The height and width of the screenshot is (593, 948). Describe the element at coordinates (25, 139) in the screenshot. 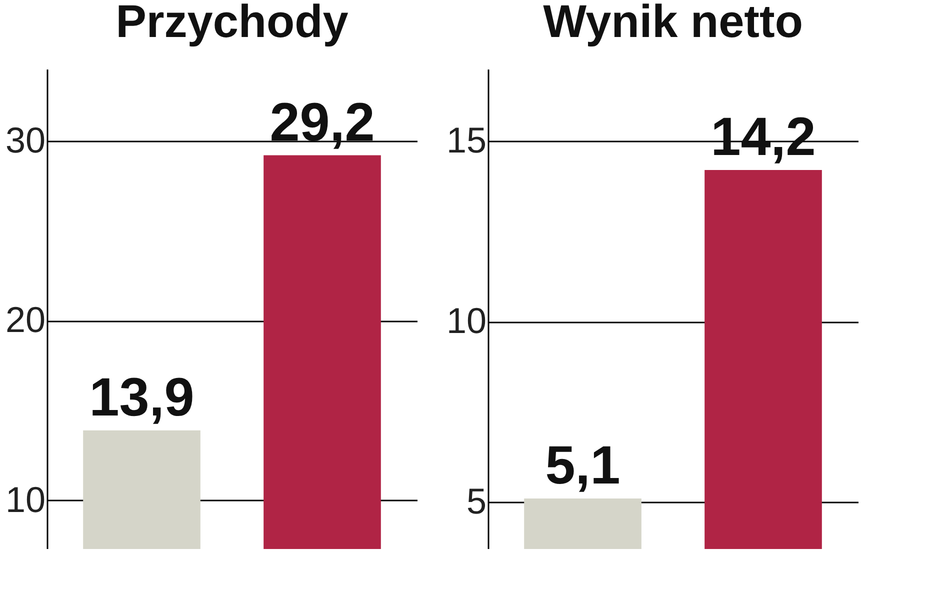

I see `y-tick-label: 30` at that location.